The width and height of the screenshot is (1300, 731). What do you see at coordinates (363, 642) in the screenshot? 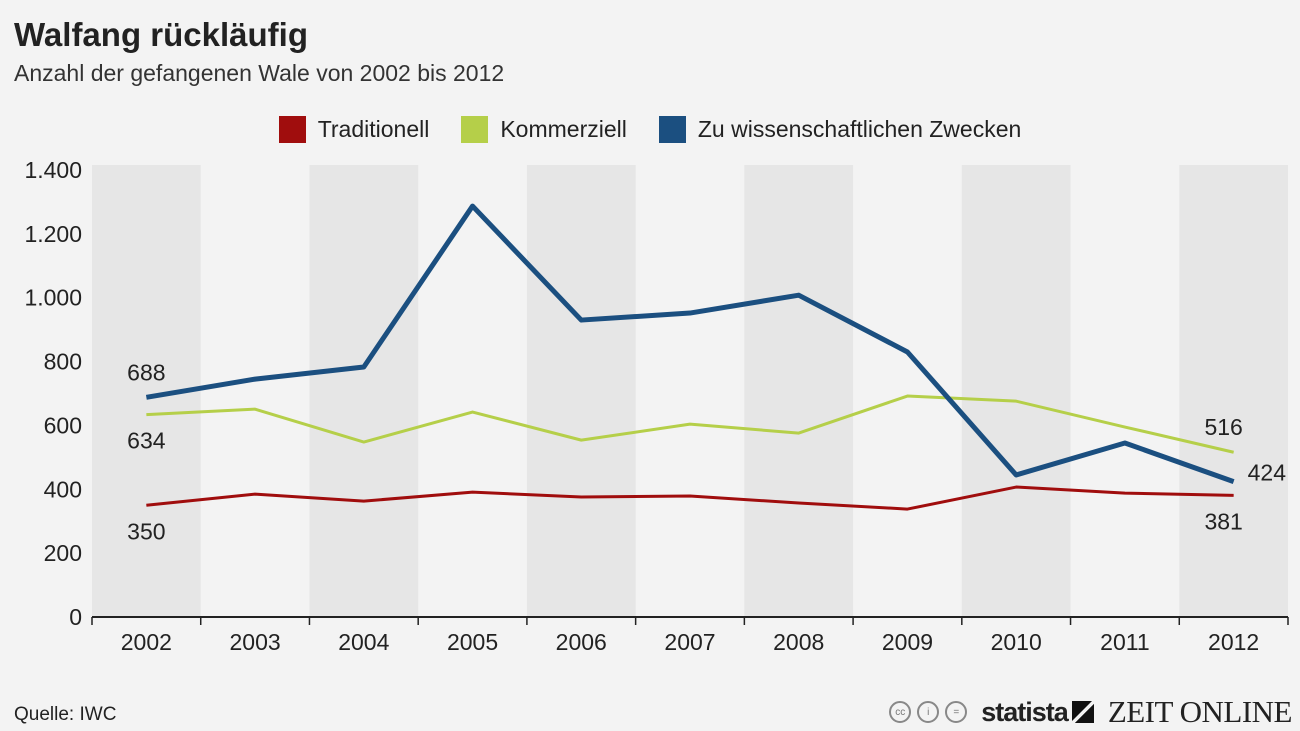
I see `x-tick-label: 2004` at bounding box center [363, 642].